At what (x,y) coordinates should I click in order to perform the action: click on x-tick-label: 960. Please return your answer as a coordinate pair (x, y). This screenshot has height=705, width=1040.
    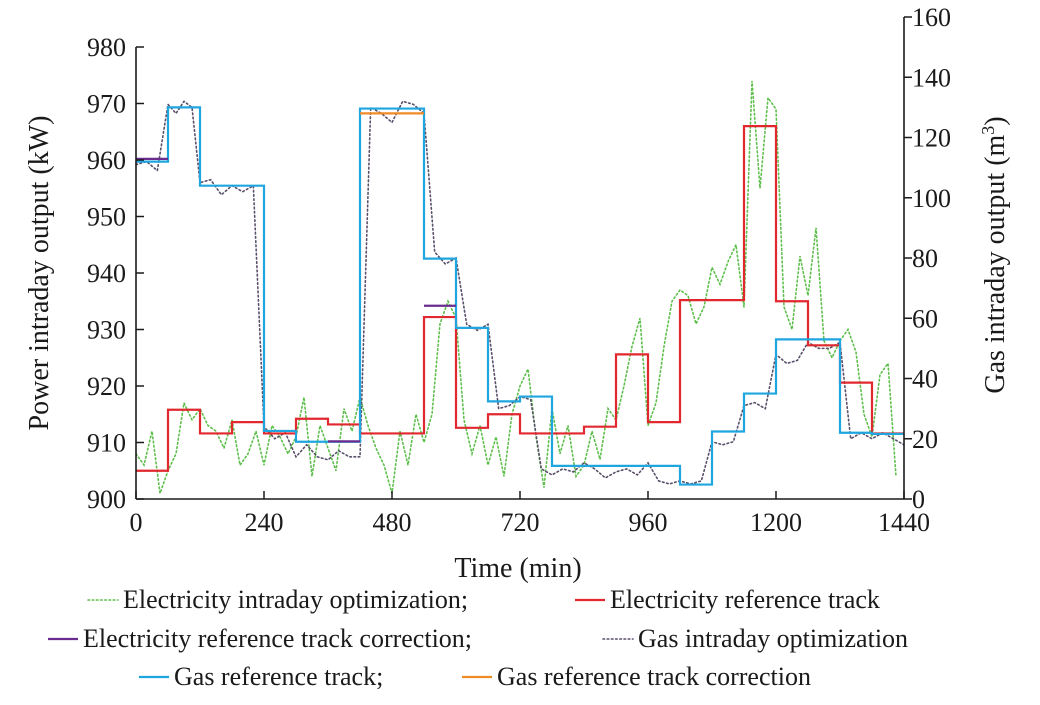
    Looking at the image, I should click on (648, 522).